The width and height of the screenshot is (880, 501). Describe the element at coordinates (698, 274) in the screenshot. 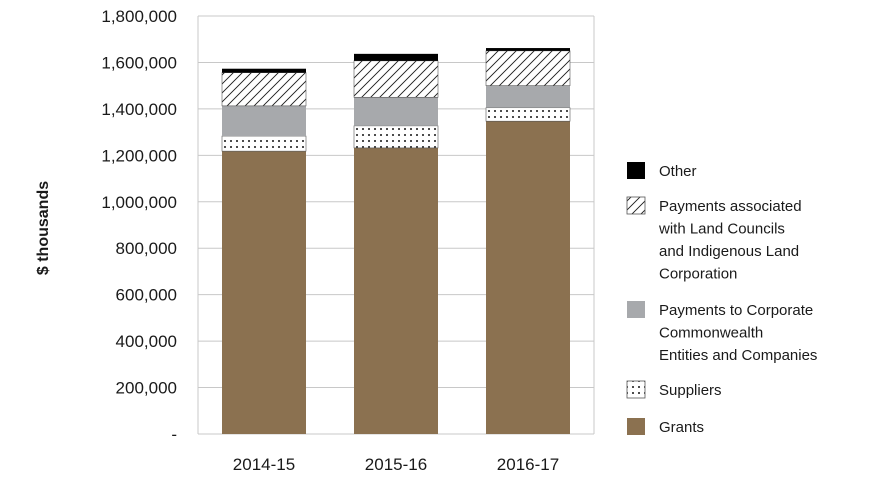

I see `legend-label: Corporation` at that location.